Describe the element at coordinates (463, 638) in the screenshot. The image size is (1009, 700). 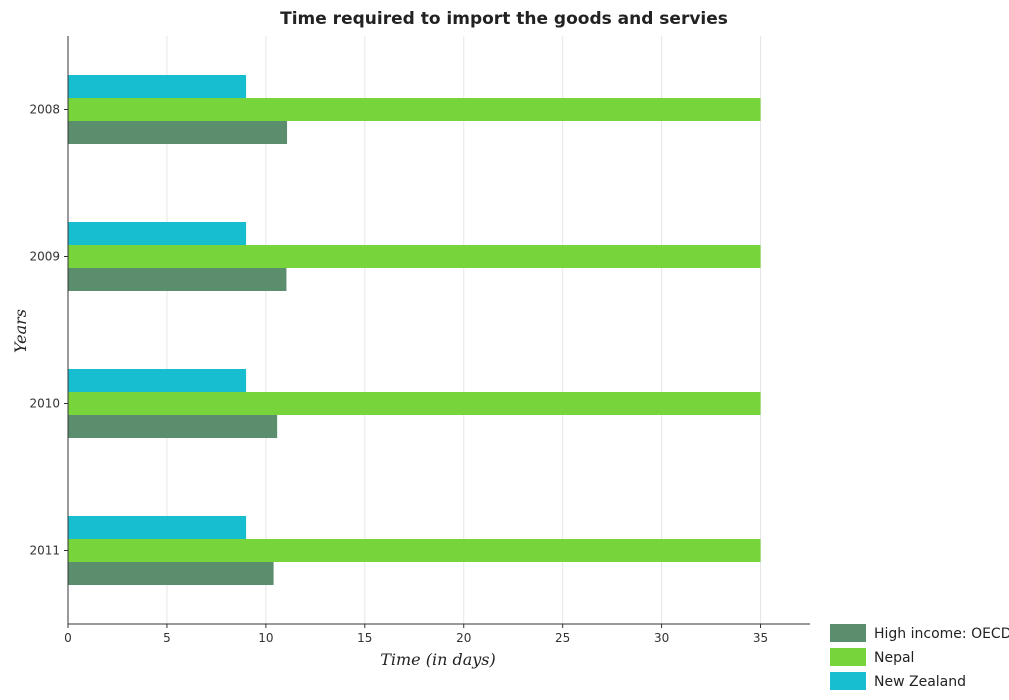
I see `x-tick-label: 20` at that location.